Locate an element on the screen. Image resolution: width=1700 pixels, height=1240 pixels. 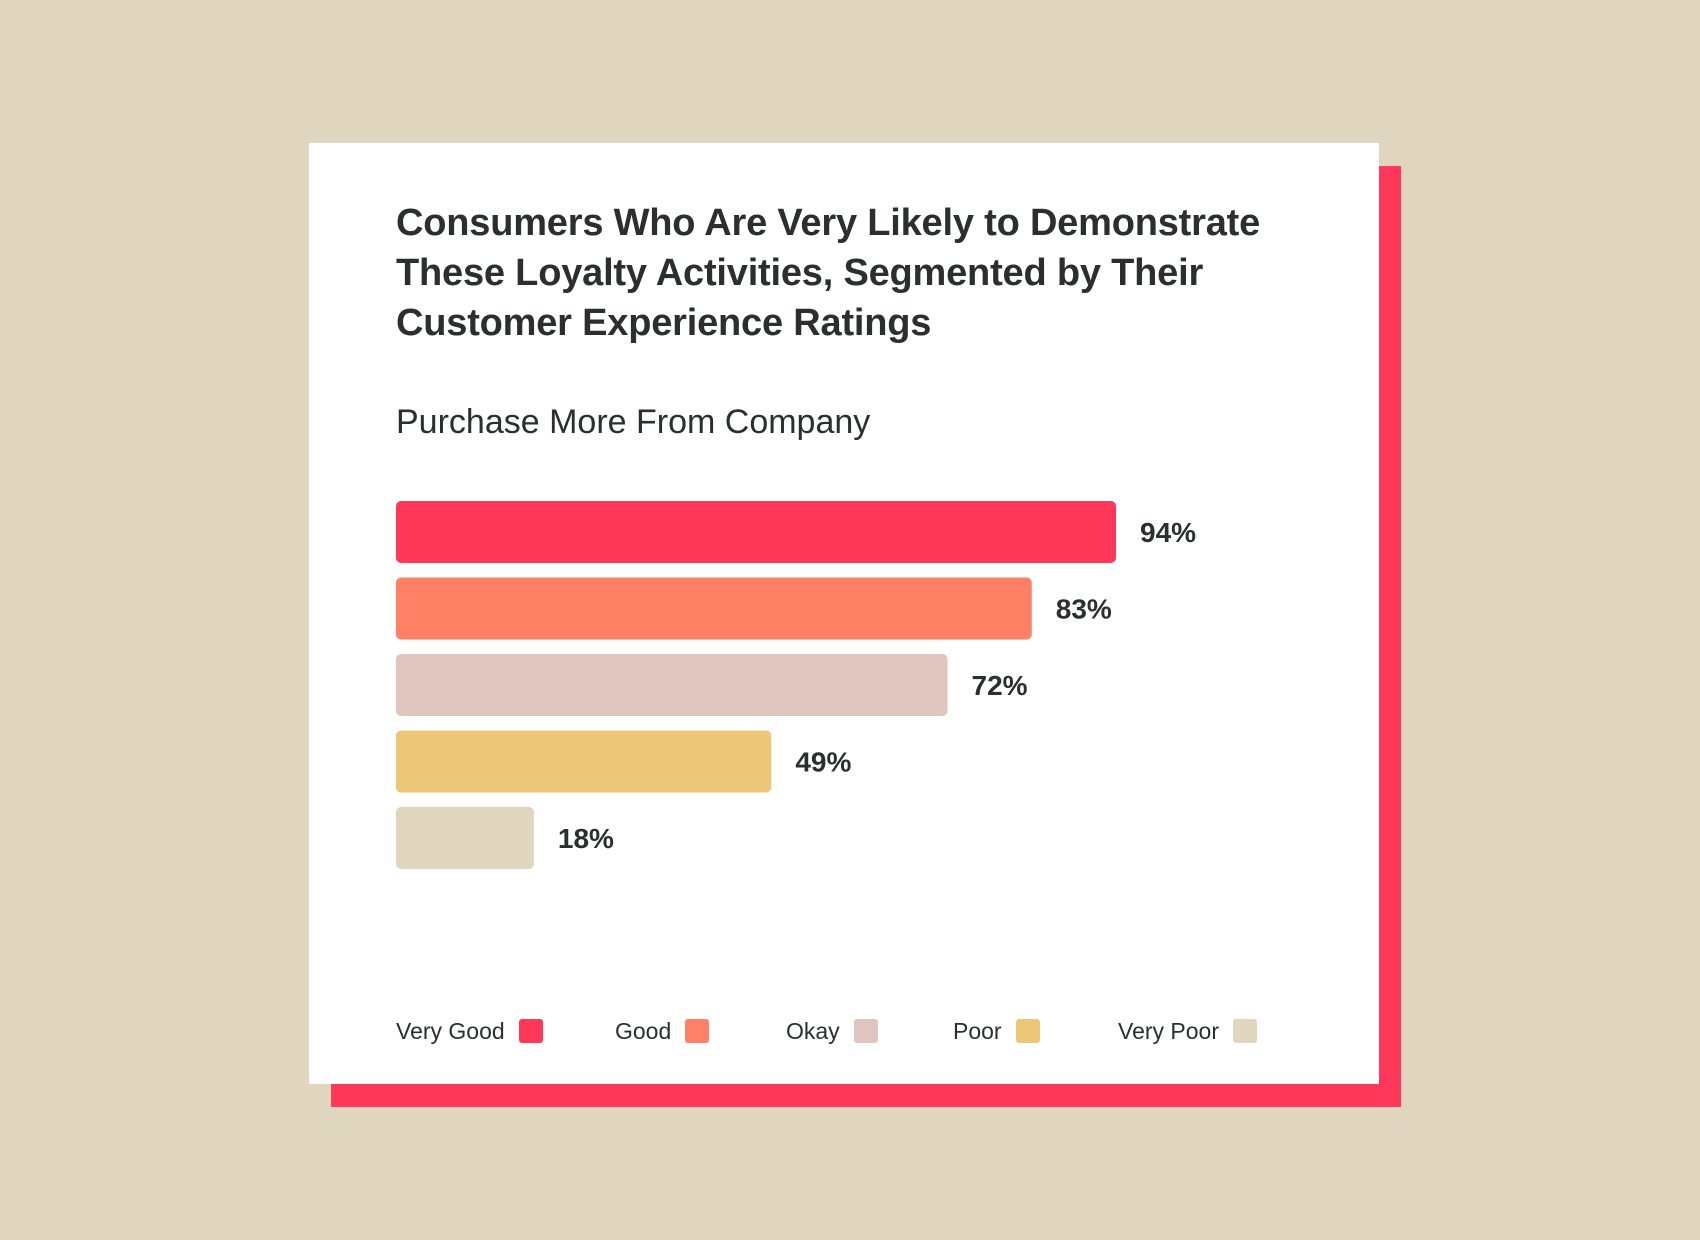
chart-legend: Very Good Good Okay Poor Very Poor is located at coordinates (846, 1031).